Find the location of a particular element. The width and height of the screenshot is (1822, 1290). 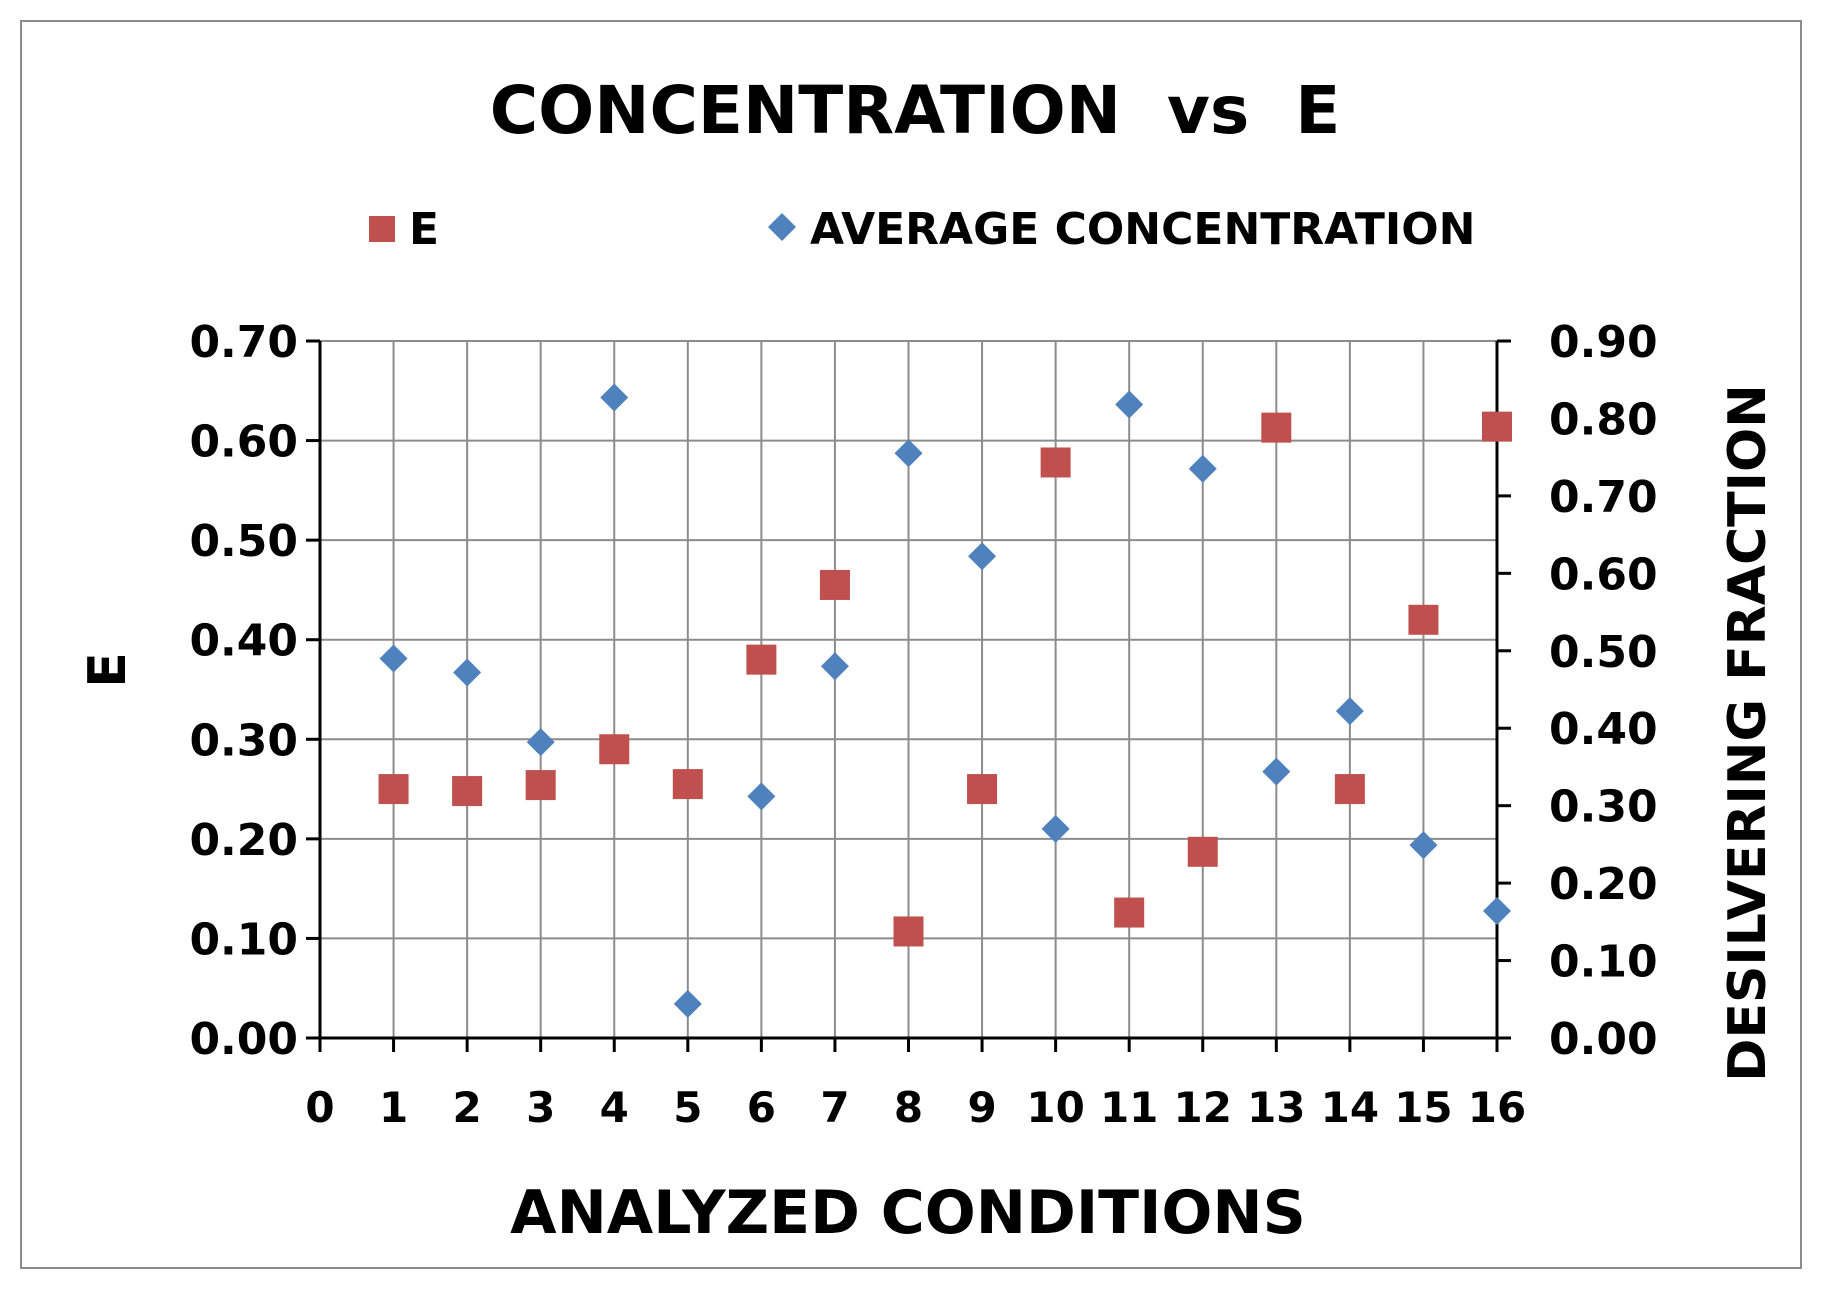

y-tick-label: 0.20 is located at coordinates (243, 840).